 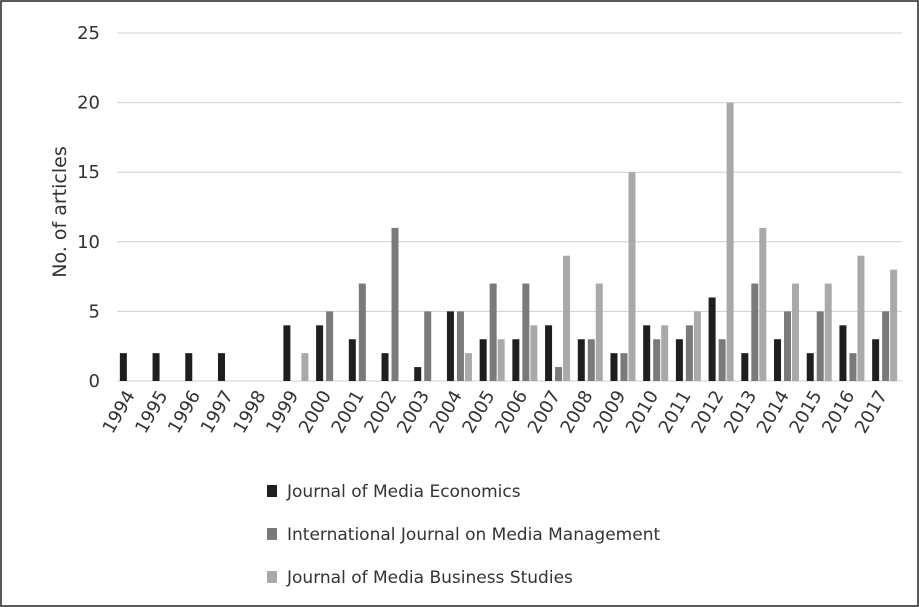 I want to click on legend-label: Journal of Media Business Studies, so click(x=429, y=578).